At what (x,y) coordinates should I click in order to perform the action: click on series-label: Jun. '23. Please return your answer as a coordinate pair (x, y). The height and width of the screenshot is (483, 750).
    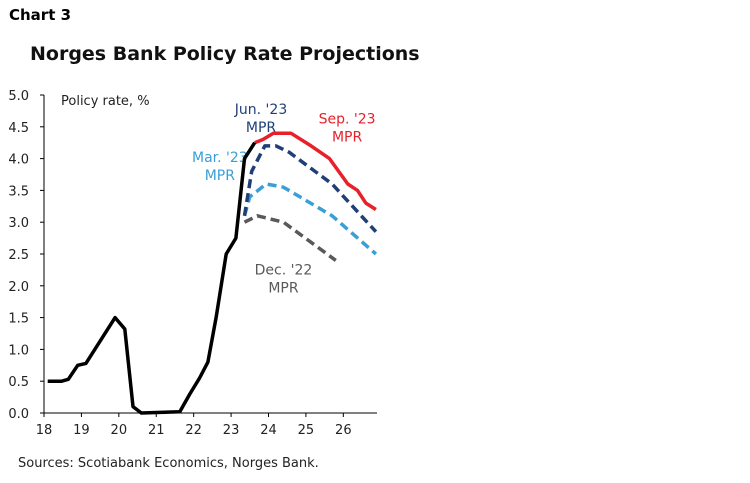
    Looking at the image, I should click on (260, 110).